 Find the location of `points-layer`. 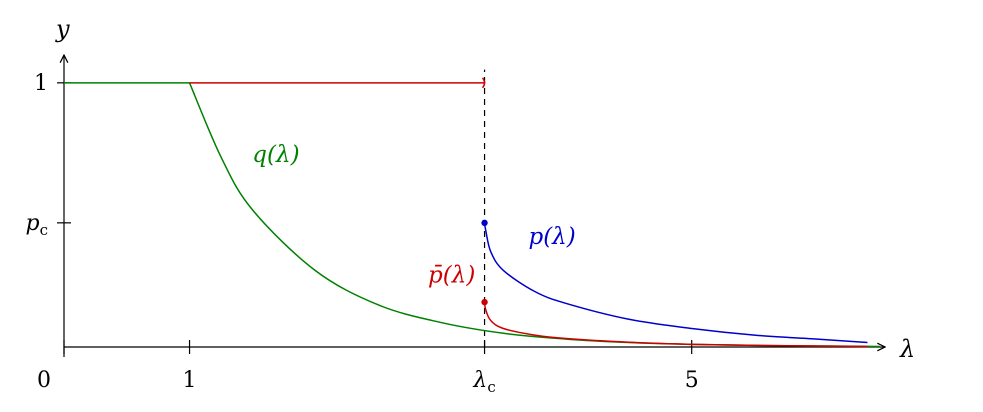

points-layer is located at coordinates (484, 262).